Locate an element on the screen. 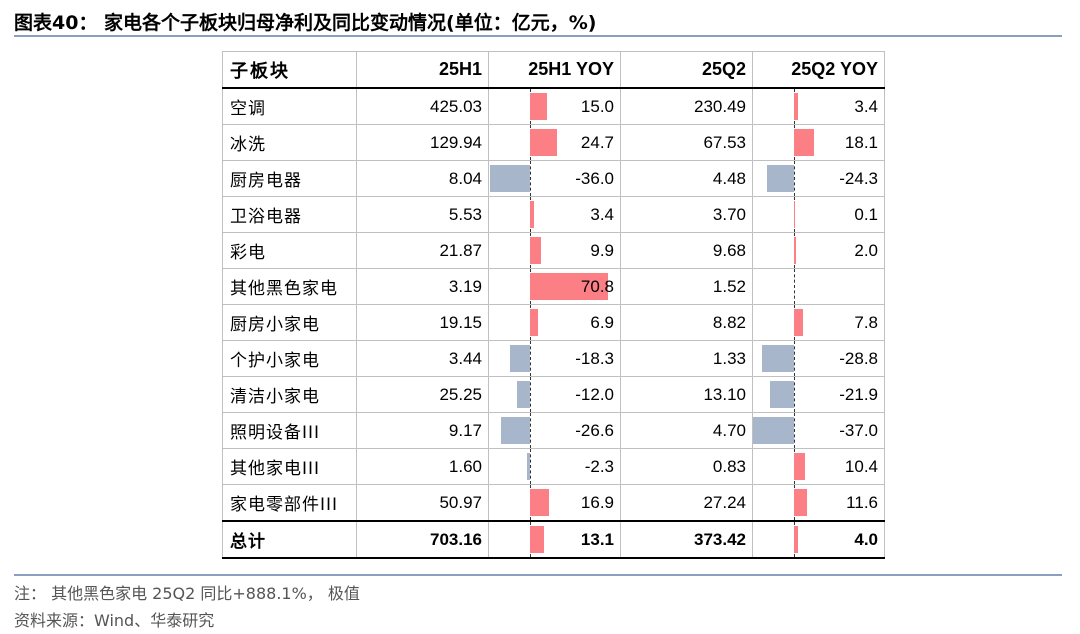 This screenshot has height=634, width=1080. figure-title: 图表40： 家电各个子板块归母净利及同比变动情况(单位：亿元，%) is located at coordinates (305, 23).